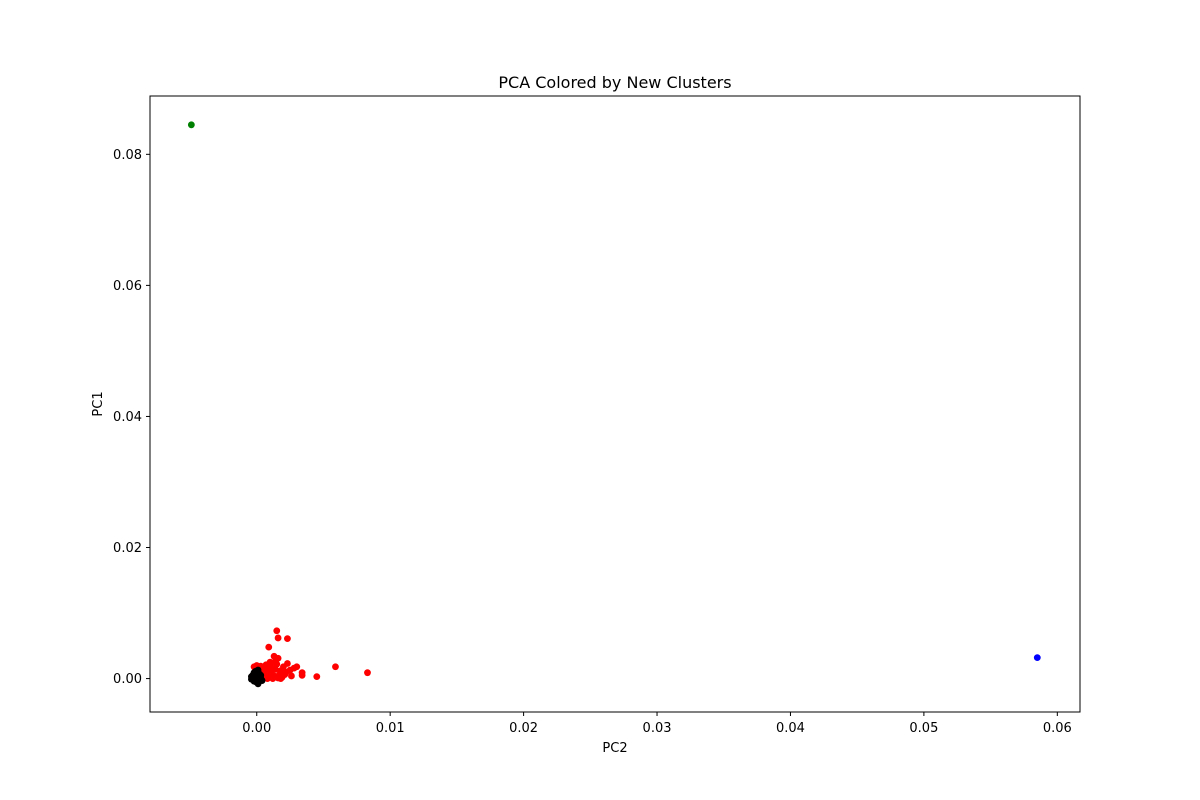 Image resolution: width=1200 pixels, height=800 pixels. What do you see at coordinates (256, 728) in the screenshot?
I see `x-tick-label-0: 0.00` at bounding box center [256, 728].